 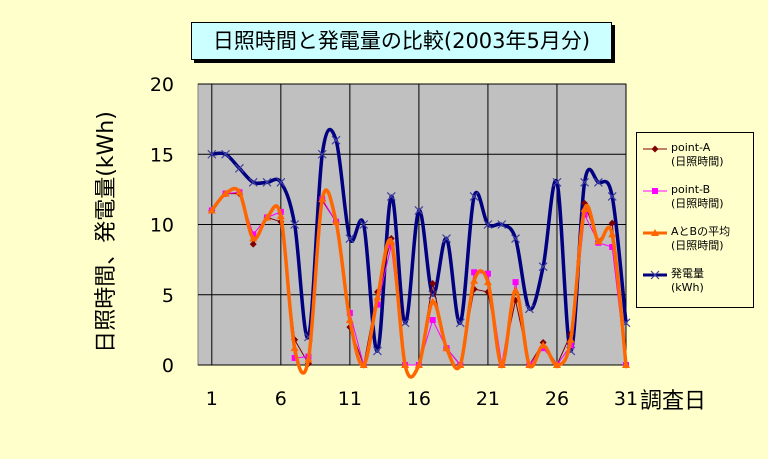 I want to click on x-tick-label: 21, so click(x=488, y=399).